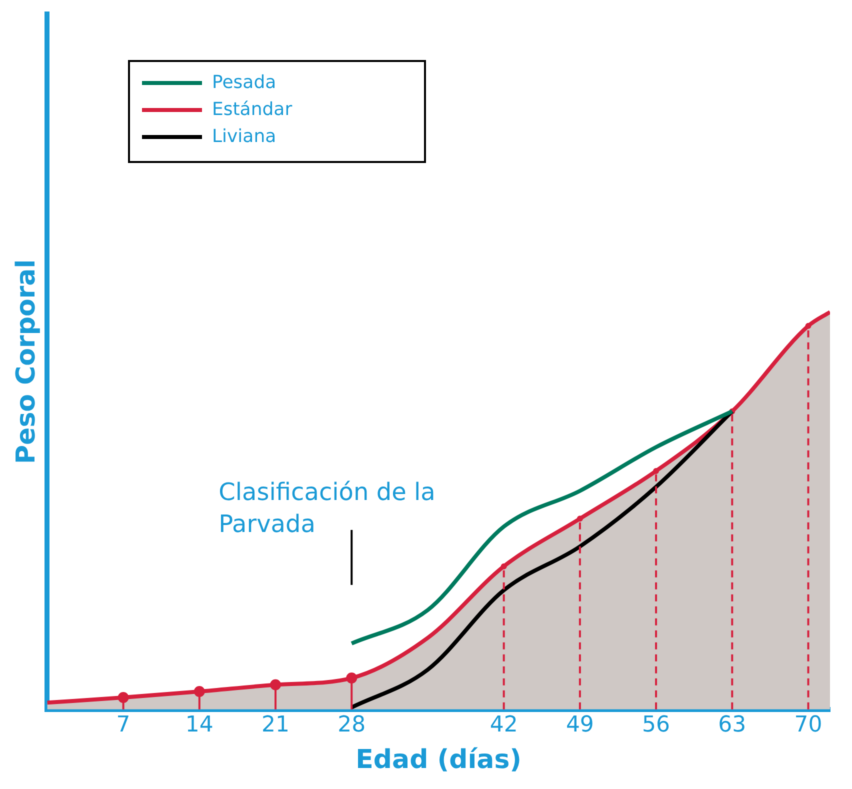 This screenshot has height=789, width=852. I want to click on x-axis-title: Edad (días), so click(439, 760).